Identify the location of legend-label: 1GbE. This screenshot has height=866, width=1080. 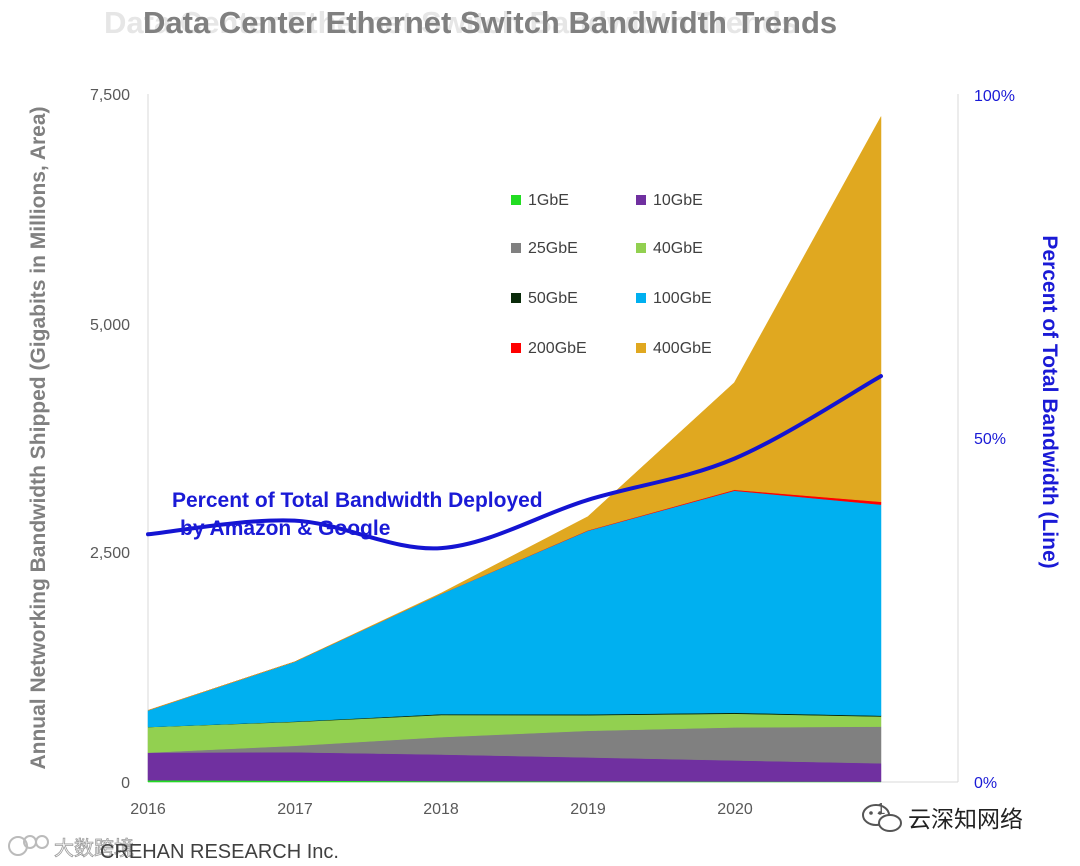
(548, 200).